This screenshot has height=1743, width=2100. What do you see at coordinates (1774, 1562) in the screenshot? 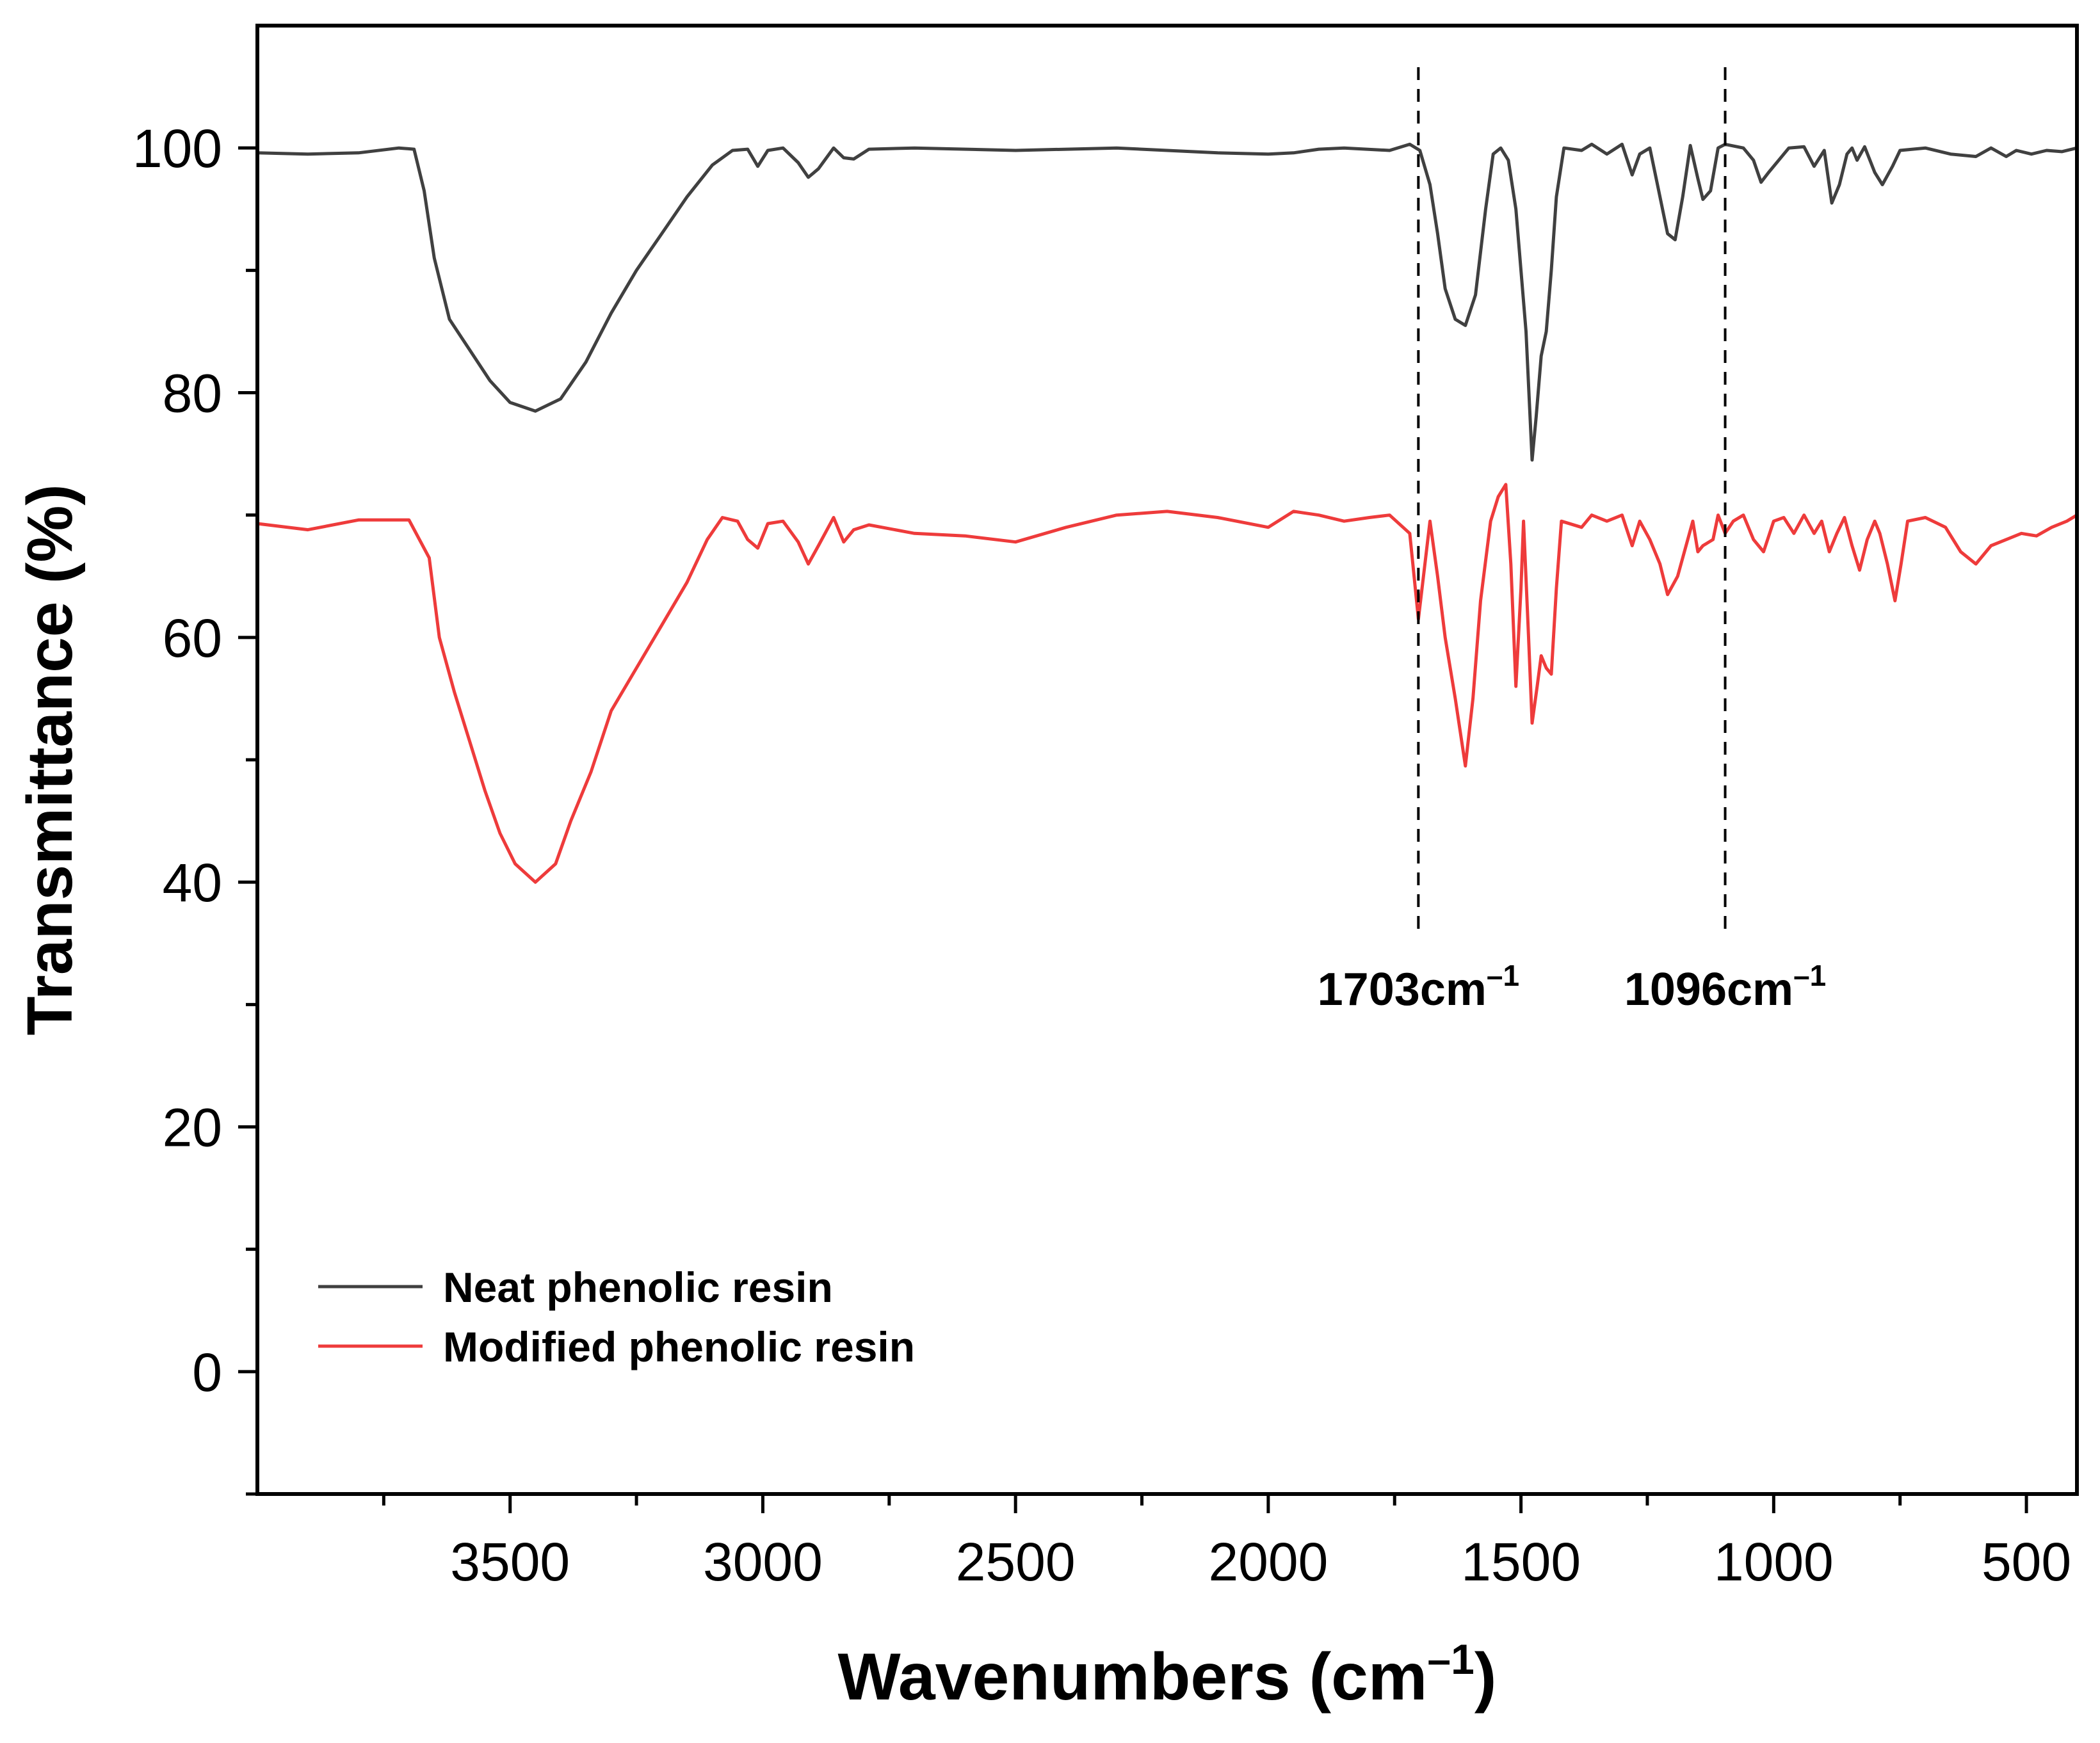
I see `x-tick-label-1000: 1000` at bounding box center [1774, 1562].